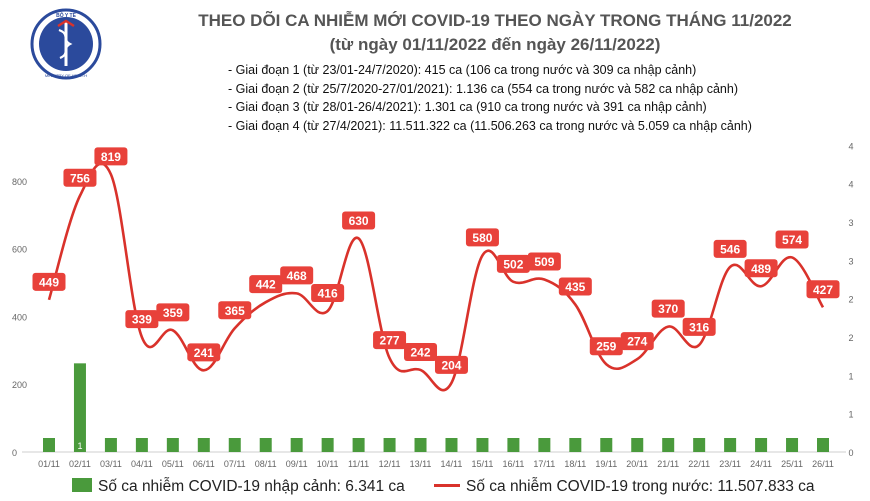  Describe the element at coordinates (66, 44) in the screenshot. I see `ministry-of-health-logo: BỘ Y TẾ MINISTRY OF HEALTH` at that location.